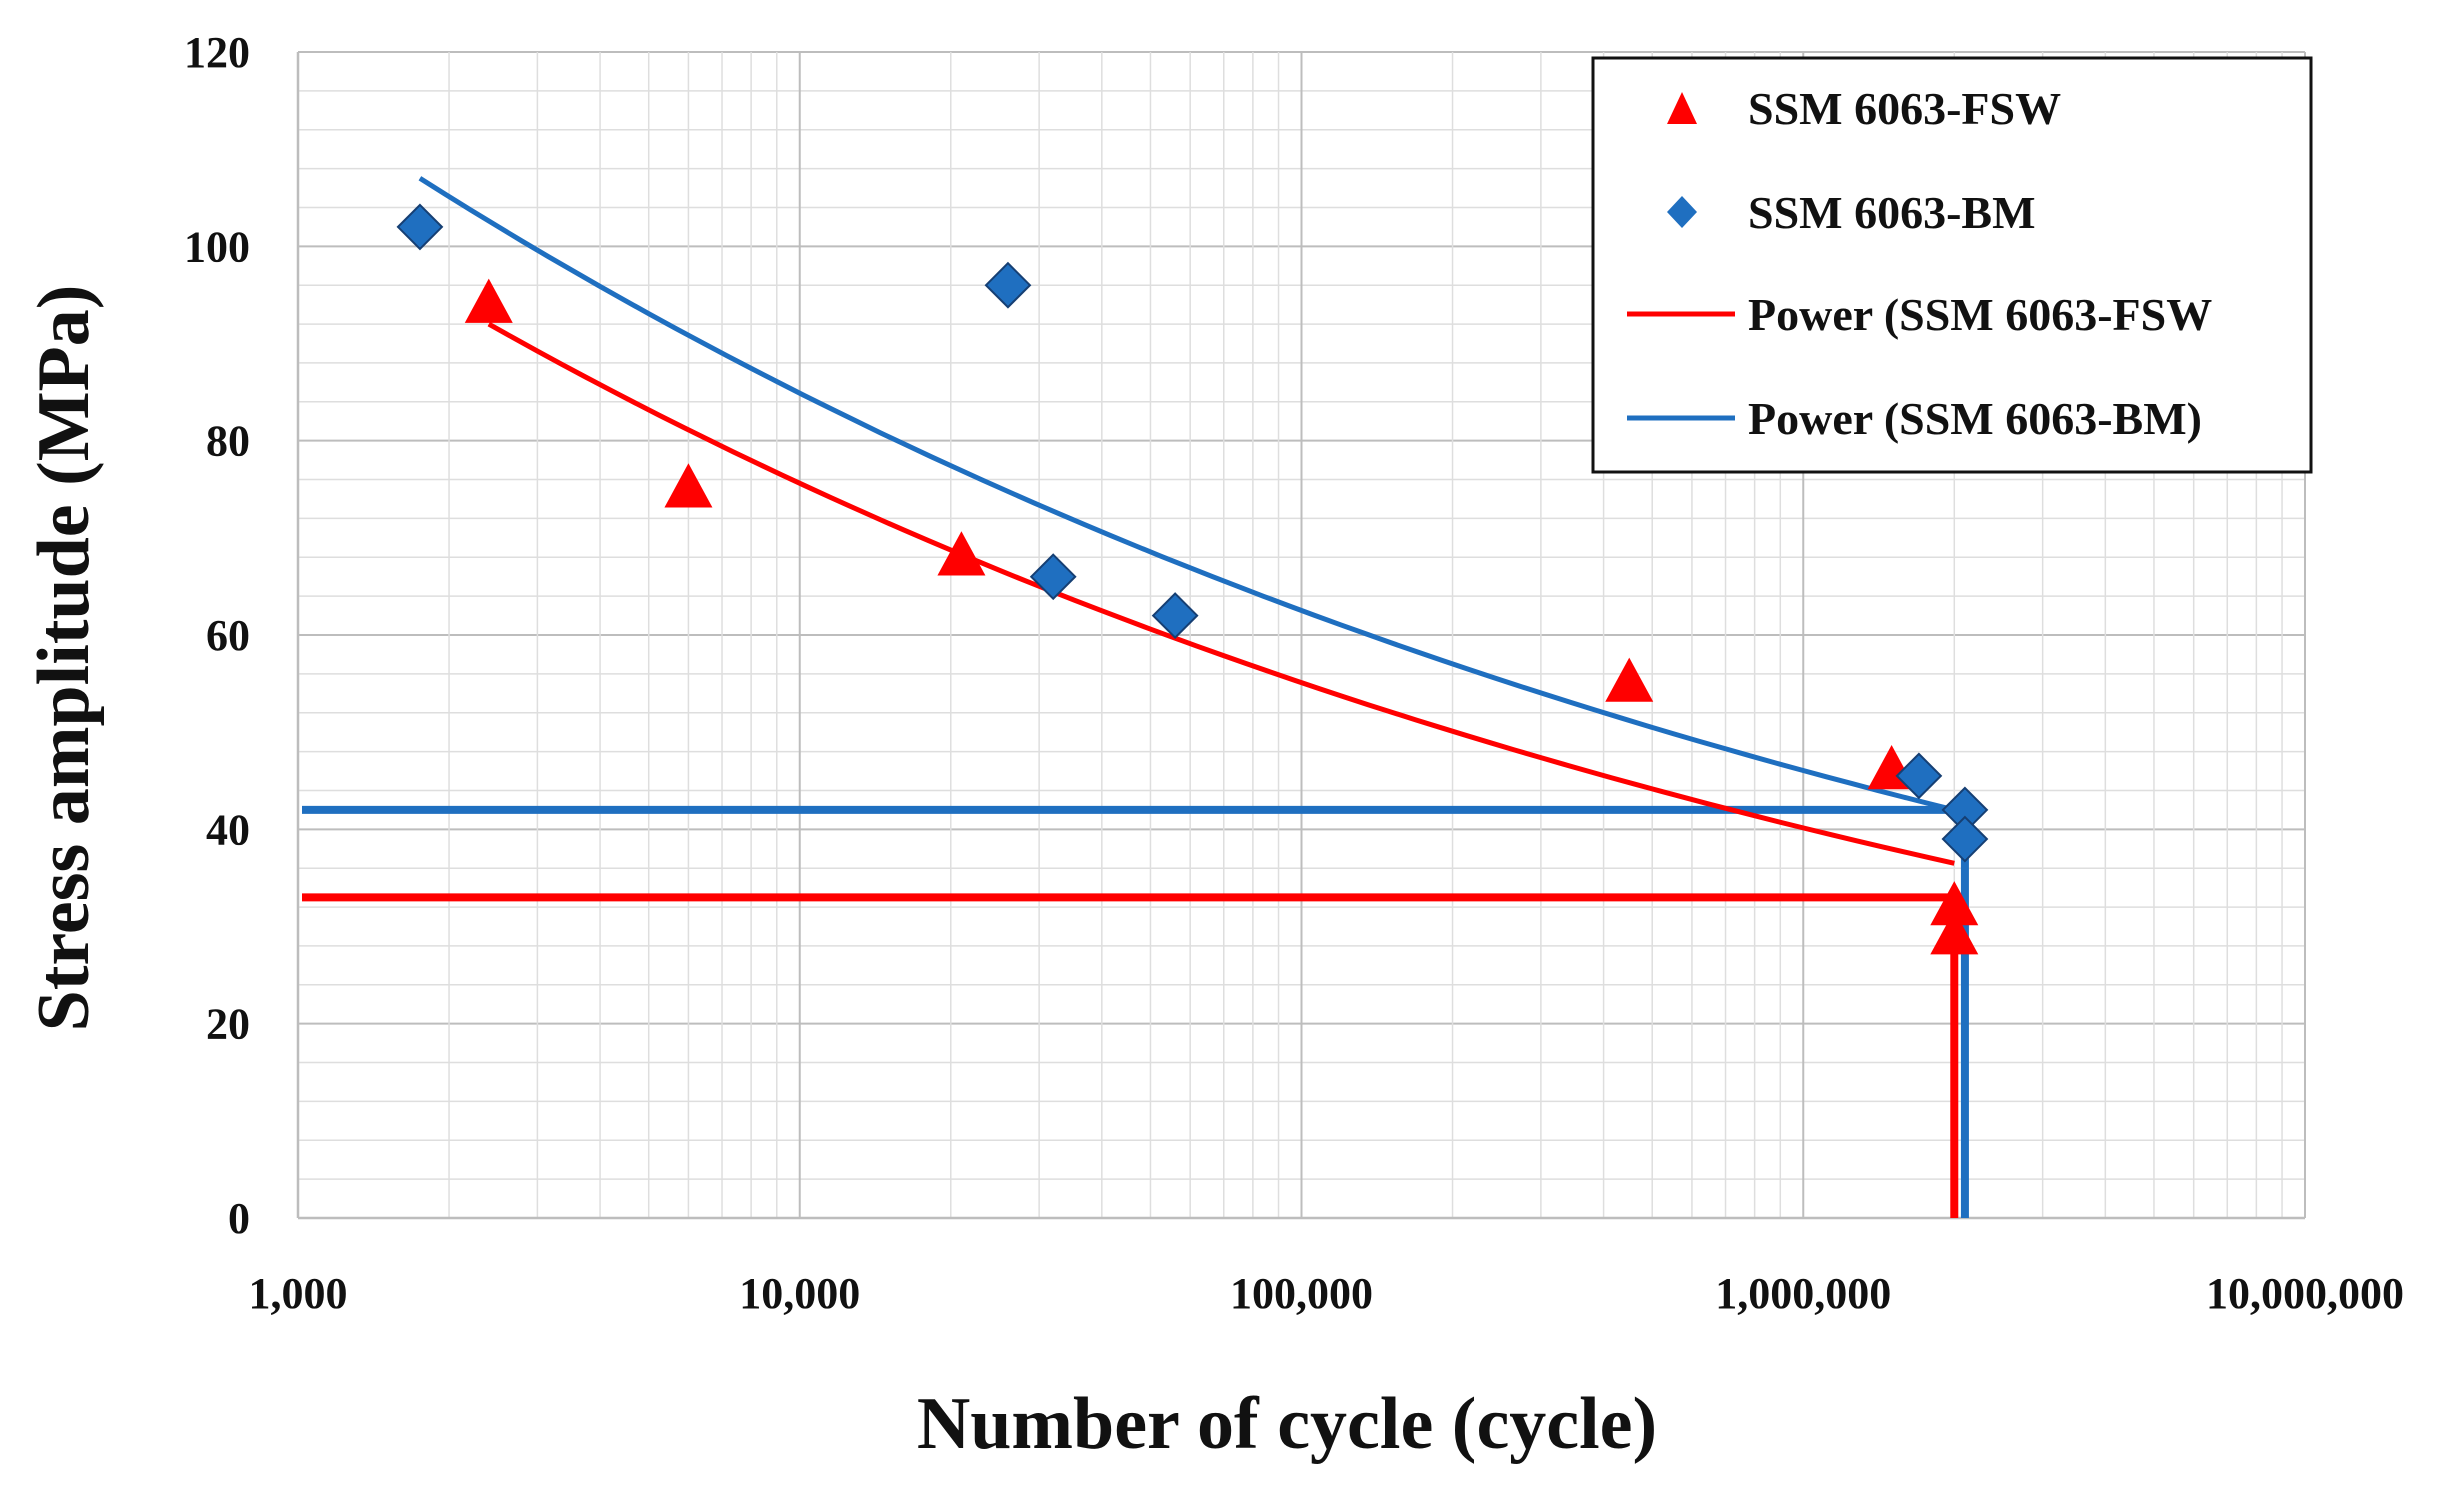  I want to click on legend-label-fsw-trend: Power (SSM 6063-FSW, so click(1980, 314).